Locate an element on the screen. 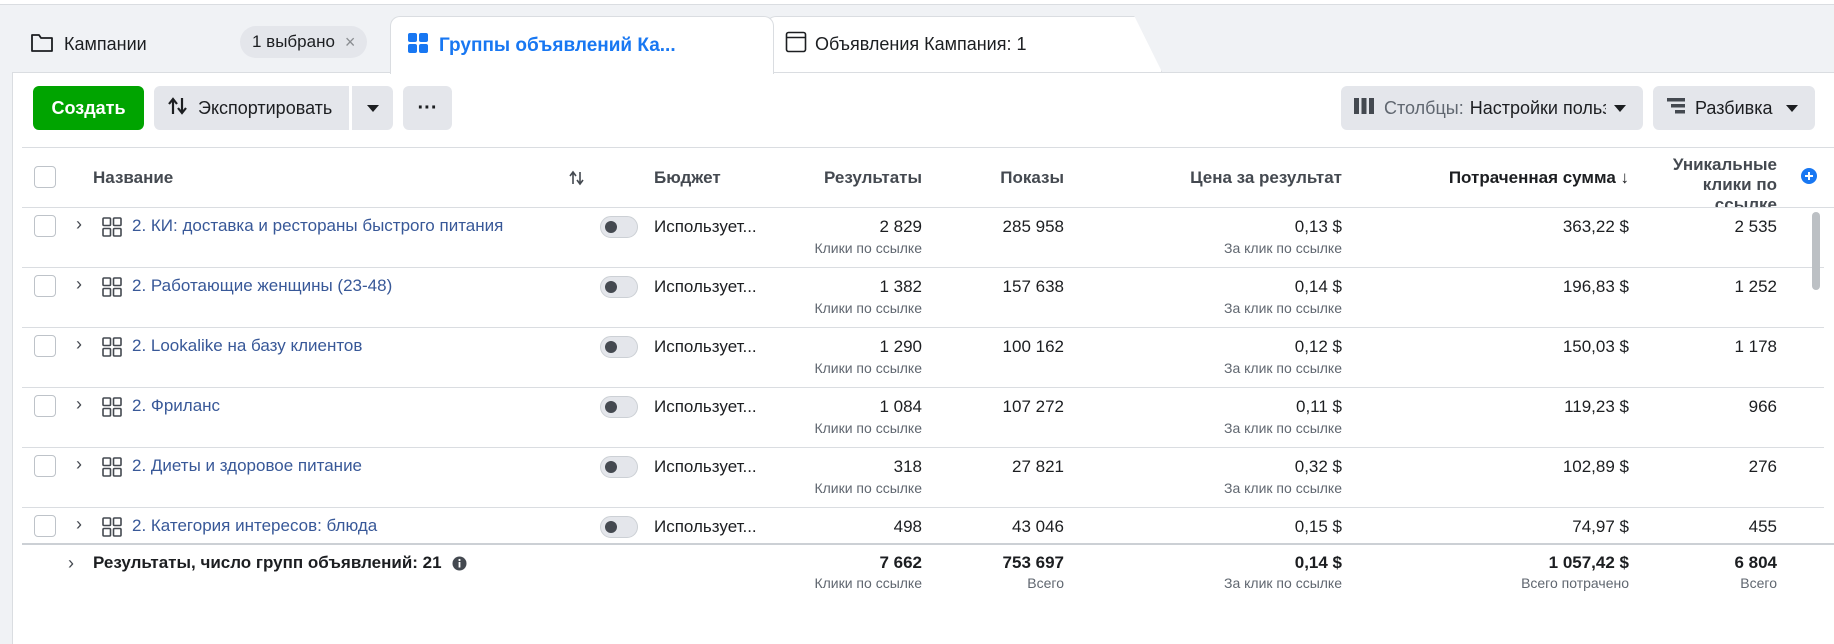 Image resolution: width=1834 pixels, height=644 pixels. totals-unique-clicks: 6 804 is located at coordinates (1755, 562).